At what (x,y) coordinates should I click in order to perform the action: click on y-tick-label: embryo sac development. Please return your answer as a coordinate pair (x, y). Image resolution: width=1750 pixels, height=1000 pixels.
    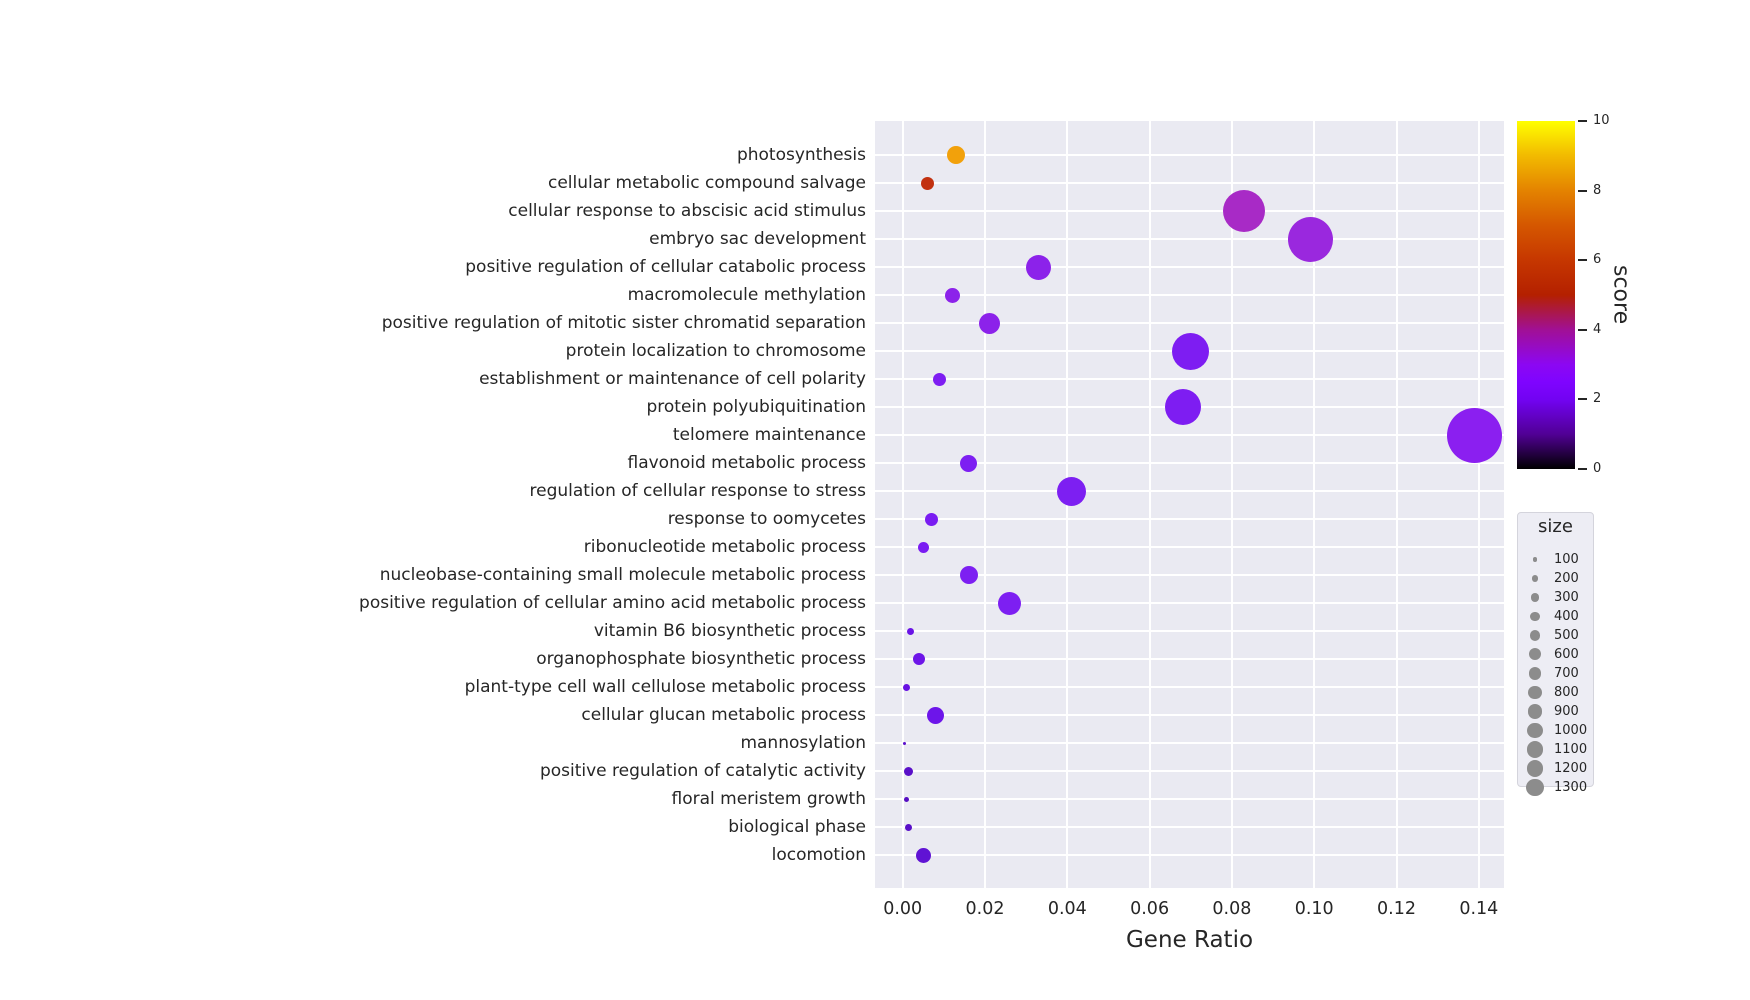
    Looking at the image, I should click on (757, 239).